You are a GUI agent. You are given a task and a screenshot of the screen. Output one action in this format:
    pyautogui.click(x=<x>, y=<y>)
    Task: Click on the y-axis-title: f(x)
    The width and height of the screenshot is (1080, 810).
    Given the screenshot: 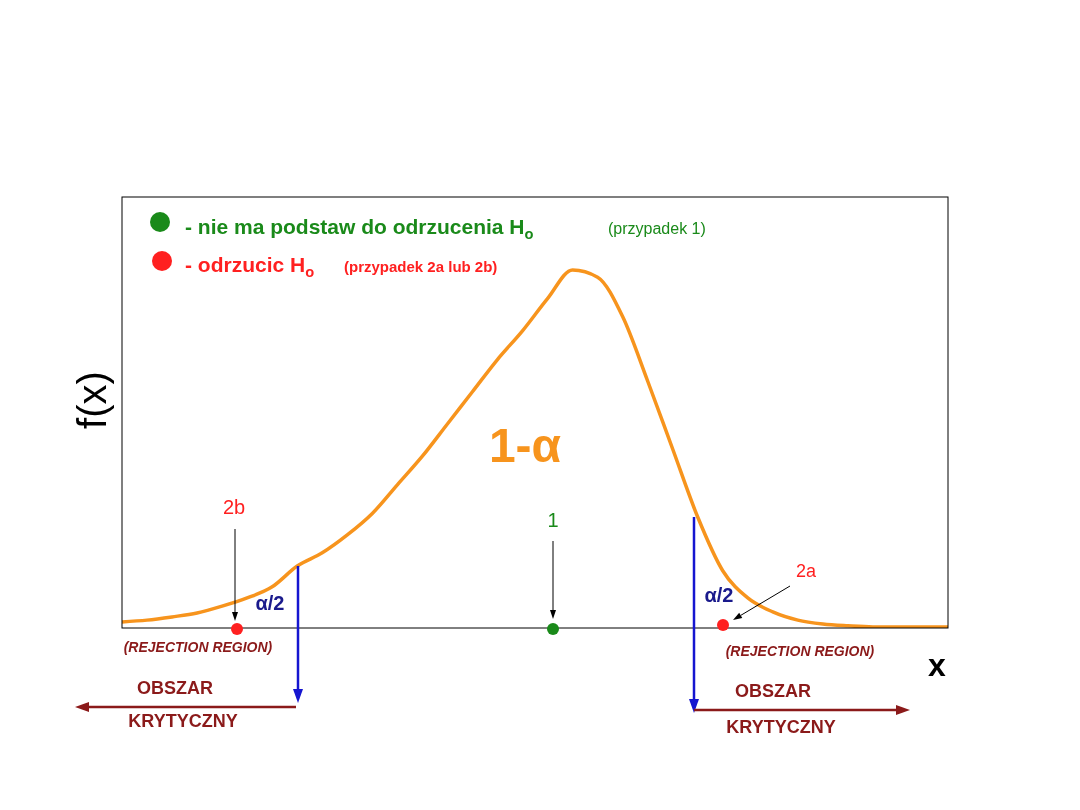 What is the action you would take?
    pyautogui.click(x=92, y=400)
    